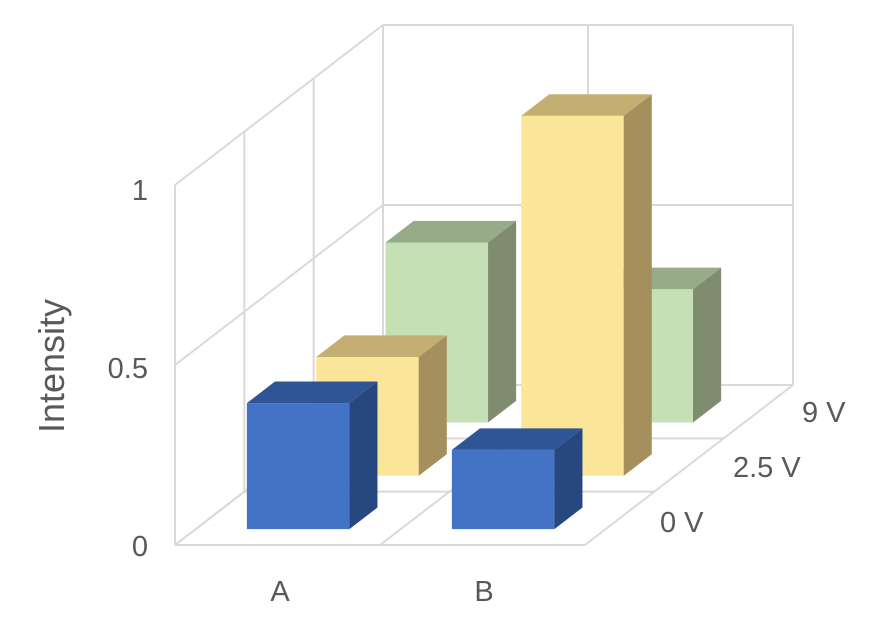 The image size is (871, 621). I want to click on x-tick-label: B, so click(483, 592).